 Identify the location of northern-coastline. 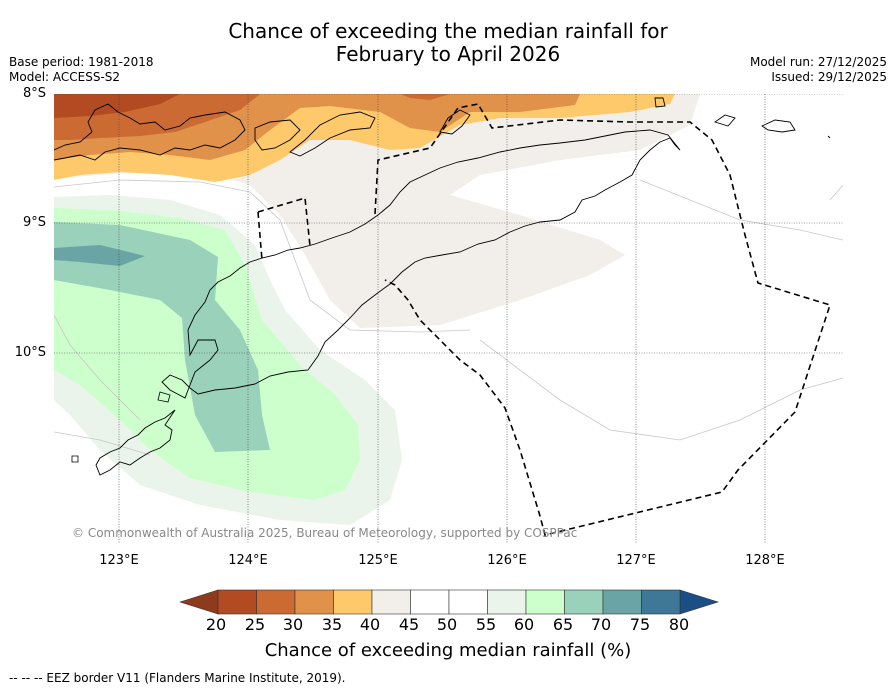
(150, 132).